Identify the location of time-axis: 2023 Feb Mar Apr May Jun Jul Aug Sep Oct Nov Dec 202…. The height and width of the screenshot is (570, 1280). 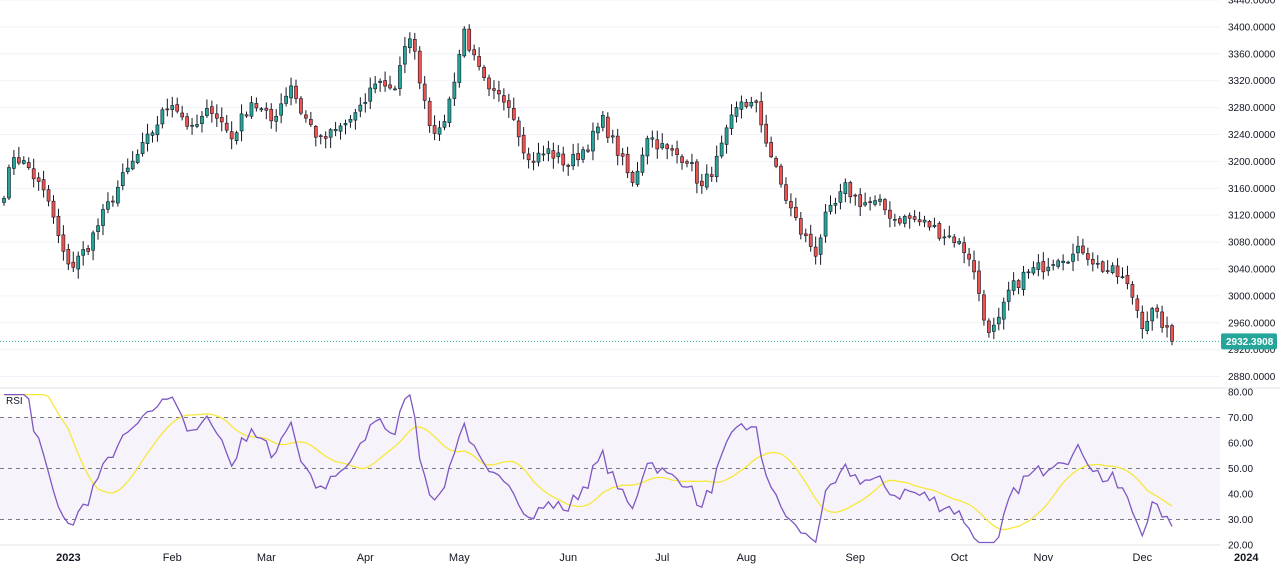
(657, 558).